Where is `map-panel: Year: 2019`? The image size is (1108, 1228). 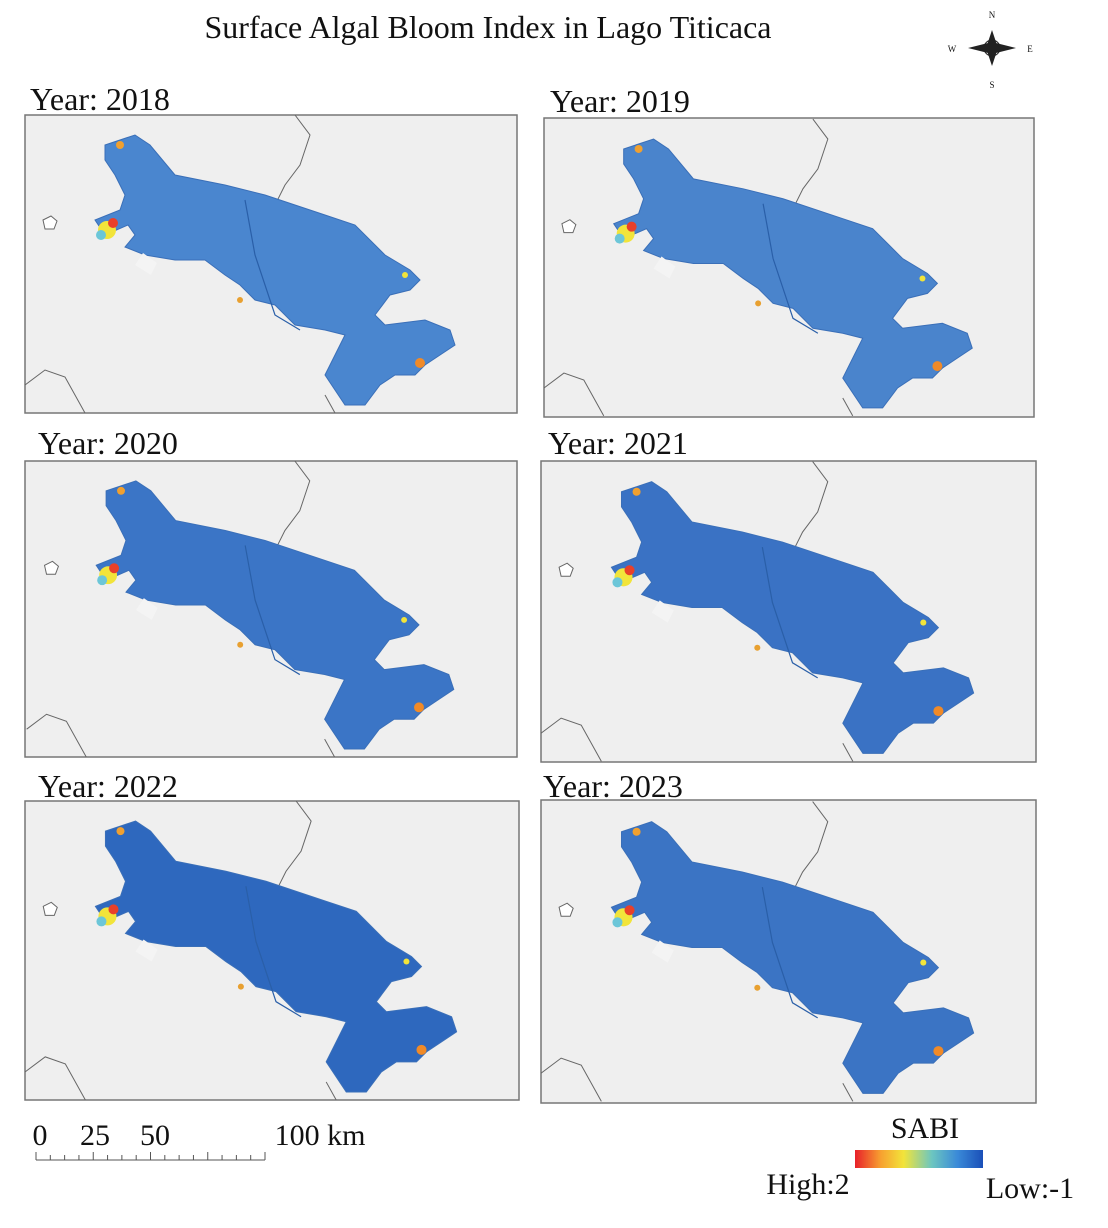 map-panel: Year: 2019 is located at coordinates (789, 250).